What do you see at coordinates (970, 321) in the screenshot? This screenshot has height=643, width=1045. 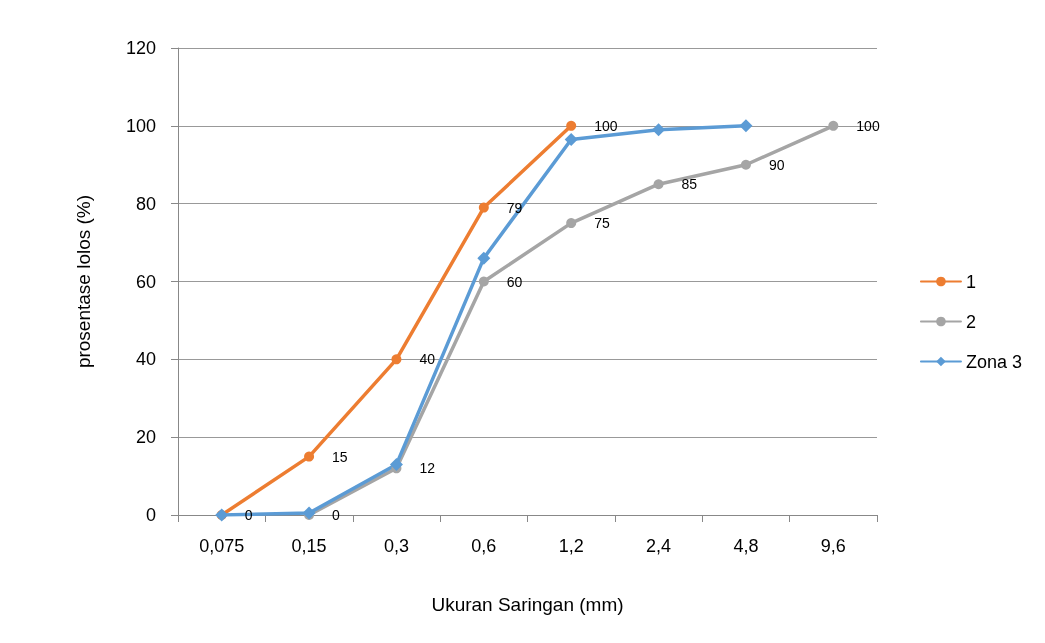 I see `legend-label: 2` at bounding box center [970, 321].